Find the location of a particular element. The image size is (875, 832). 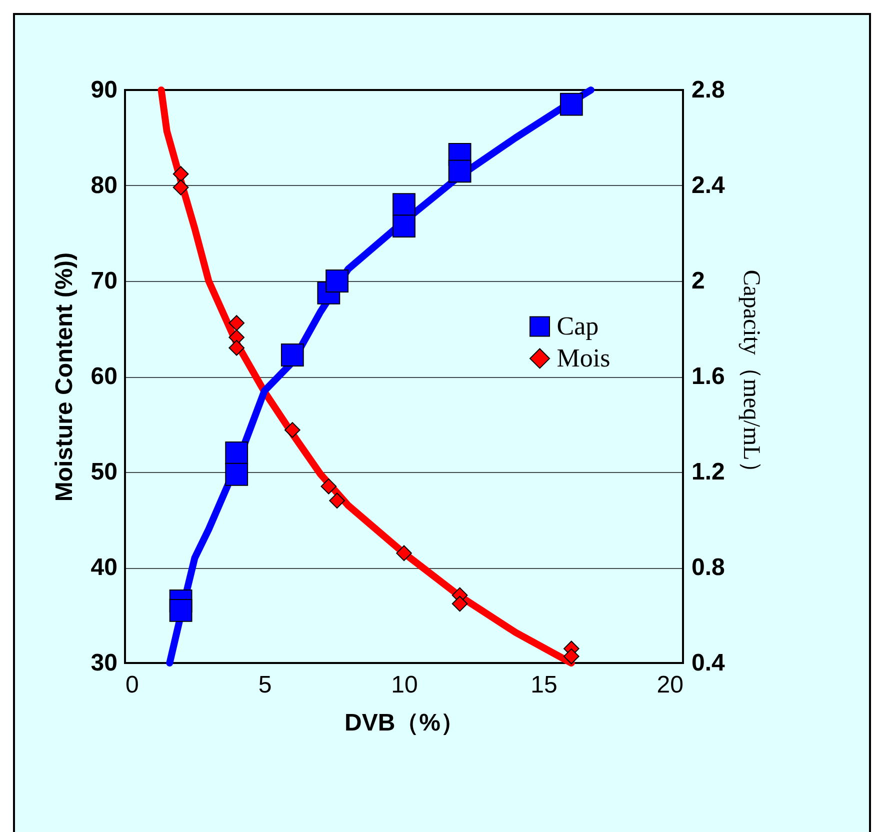

y2-axis-title: Capacity（meq/mL） is located at coordinates (751, 377).